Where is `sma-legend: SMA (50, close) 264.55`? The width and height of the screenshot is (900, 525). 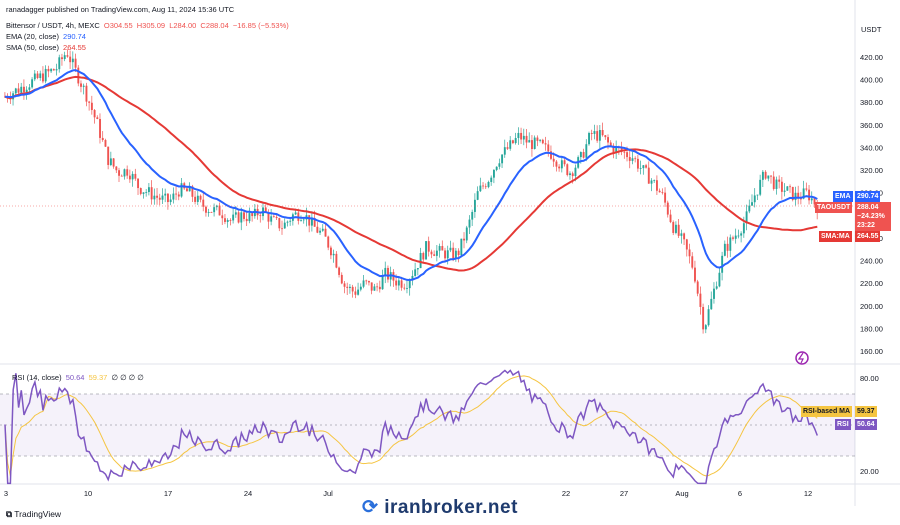
sma-legend: SMA (50, close) 264.55 is located at coordinates (47, 47).